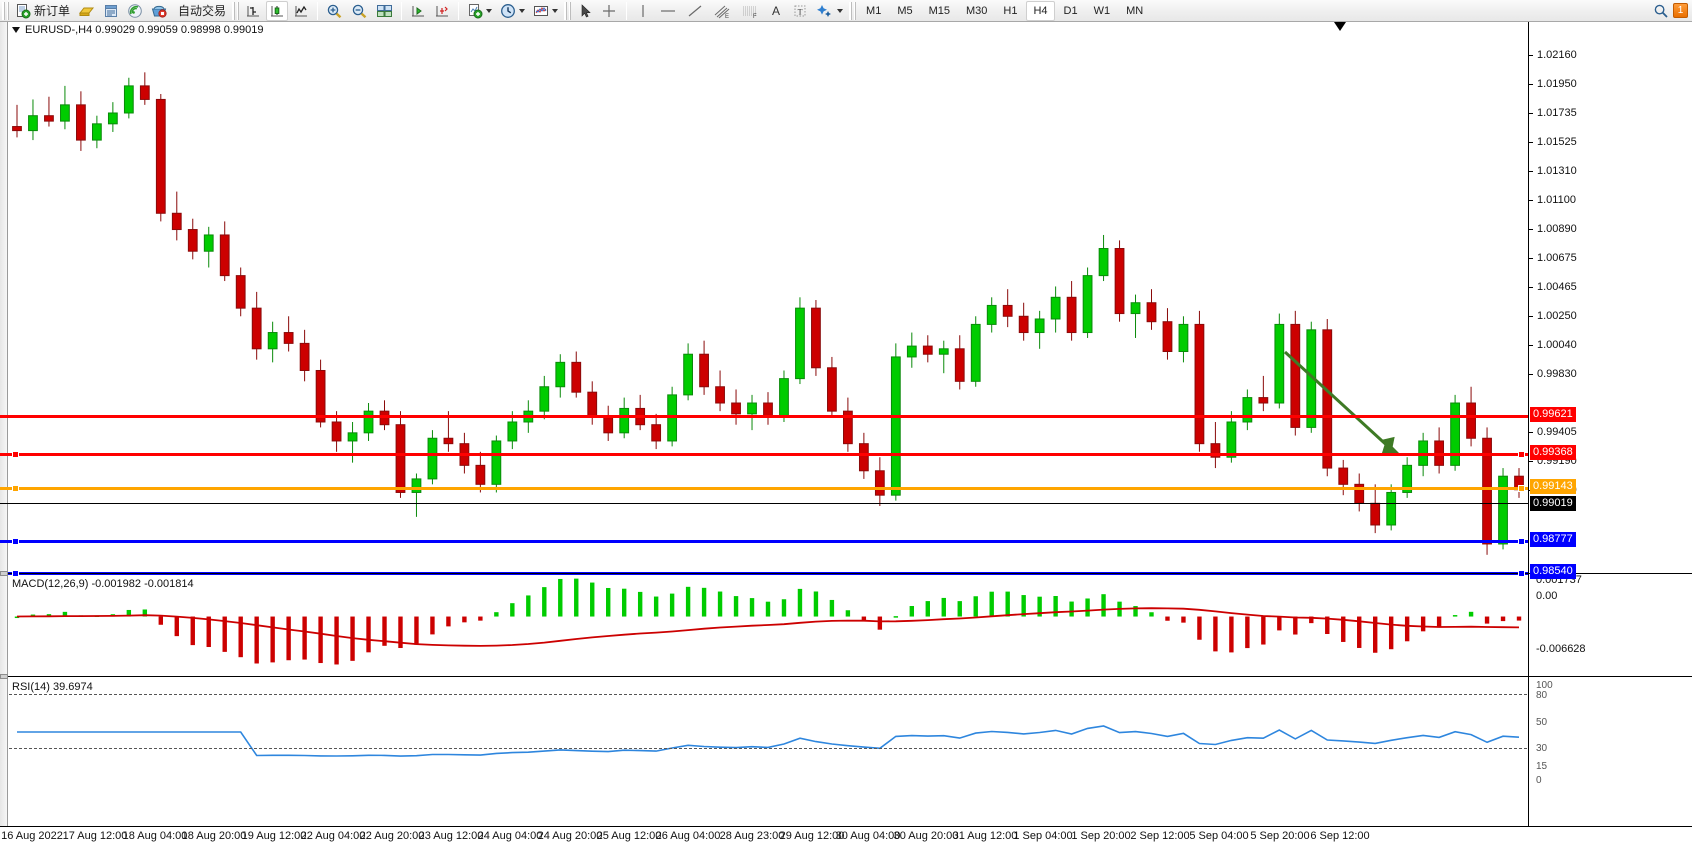 The width and height of the screenshot is (1692, 845). I want to click on time-tick: 1 Sep 04:00, so click(1043, 836).